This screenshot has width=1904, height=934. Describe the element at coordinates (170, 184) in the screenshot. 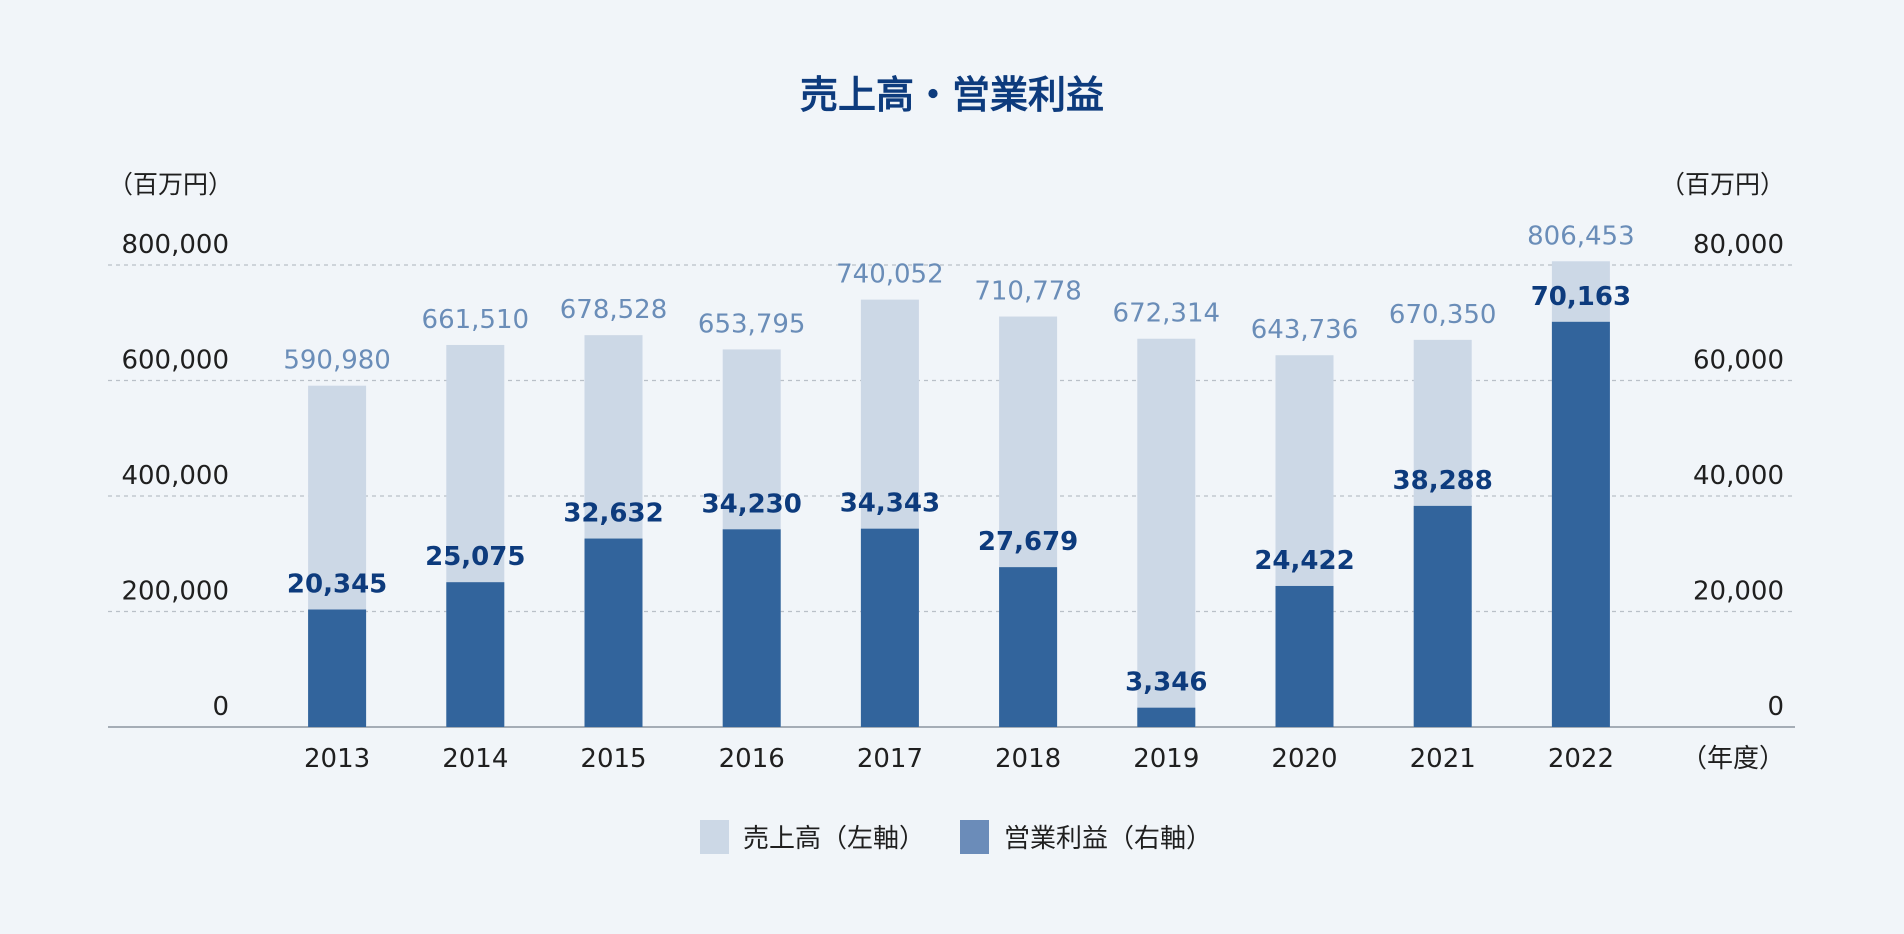

I see `left-axis-unit: （百万円）` at that location.